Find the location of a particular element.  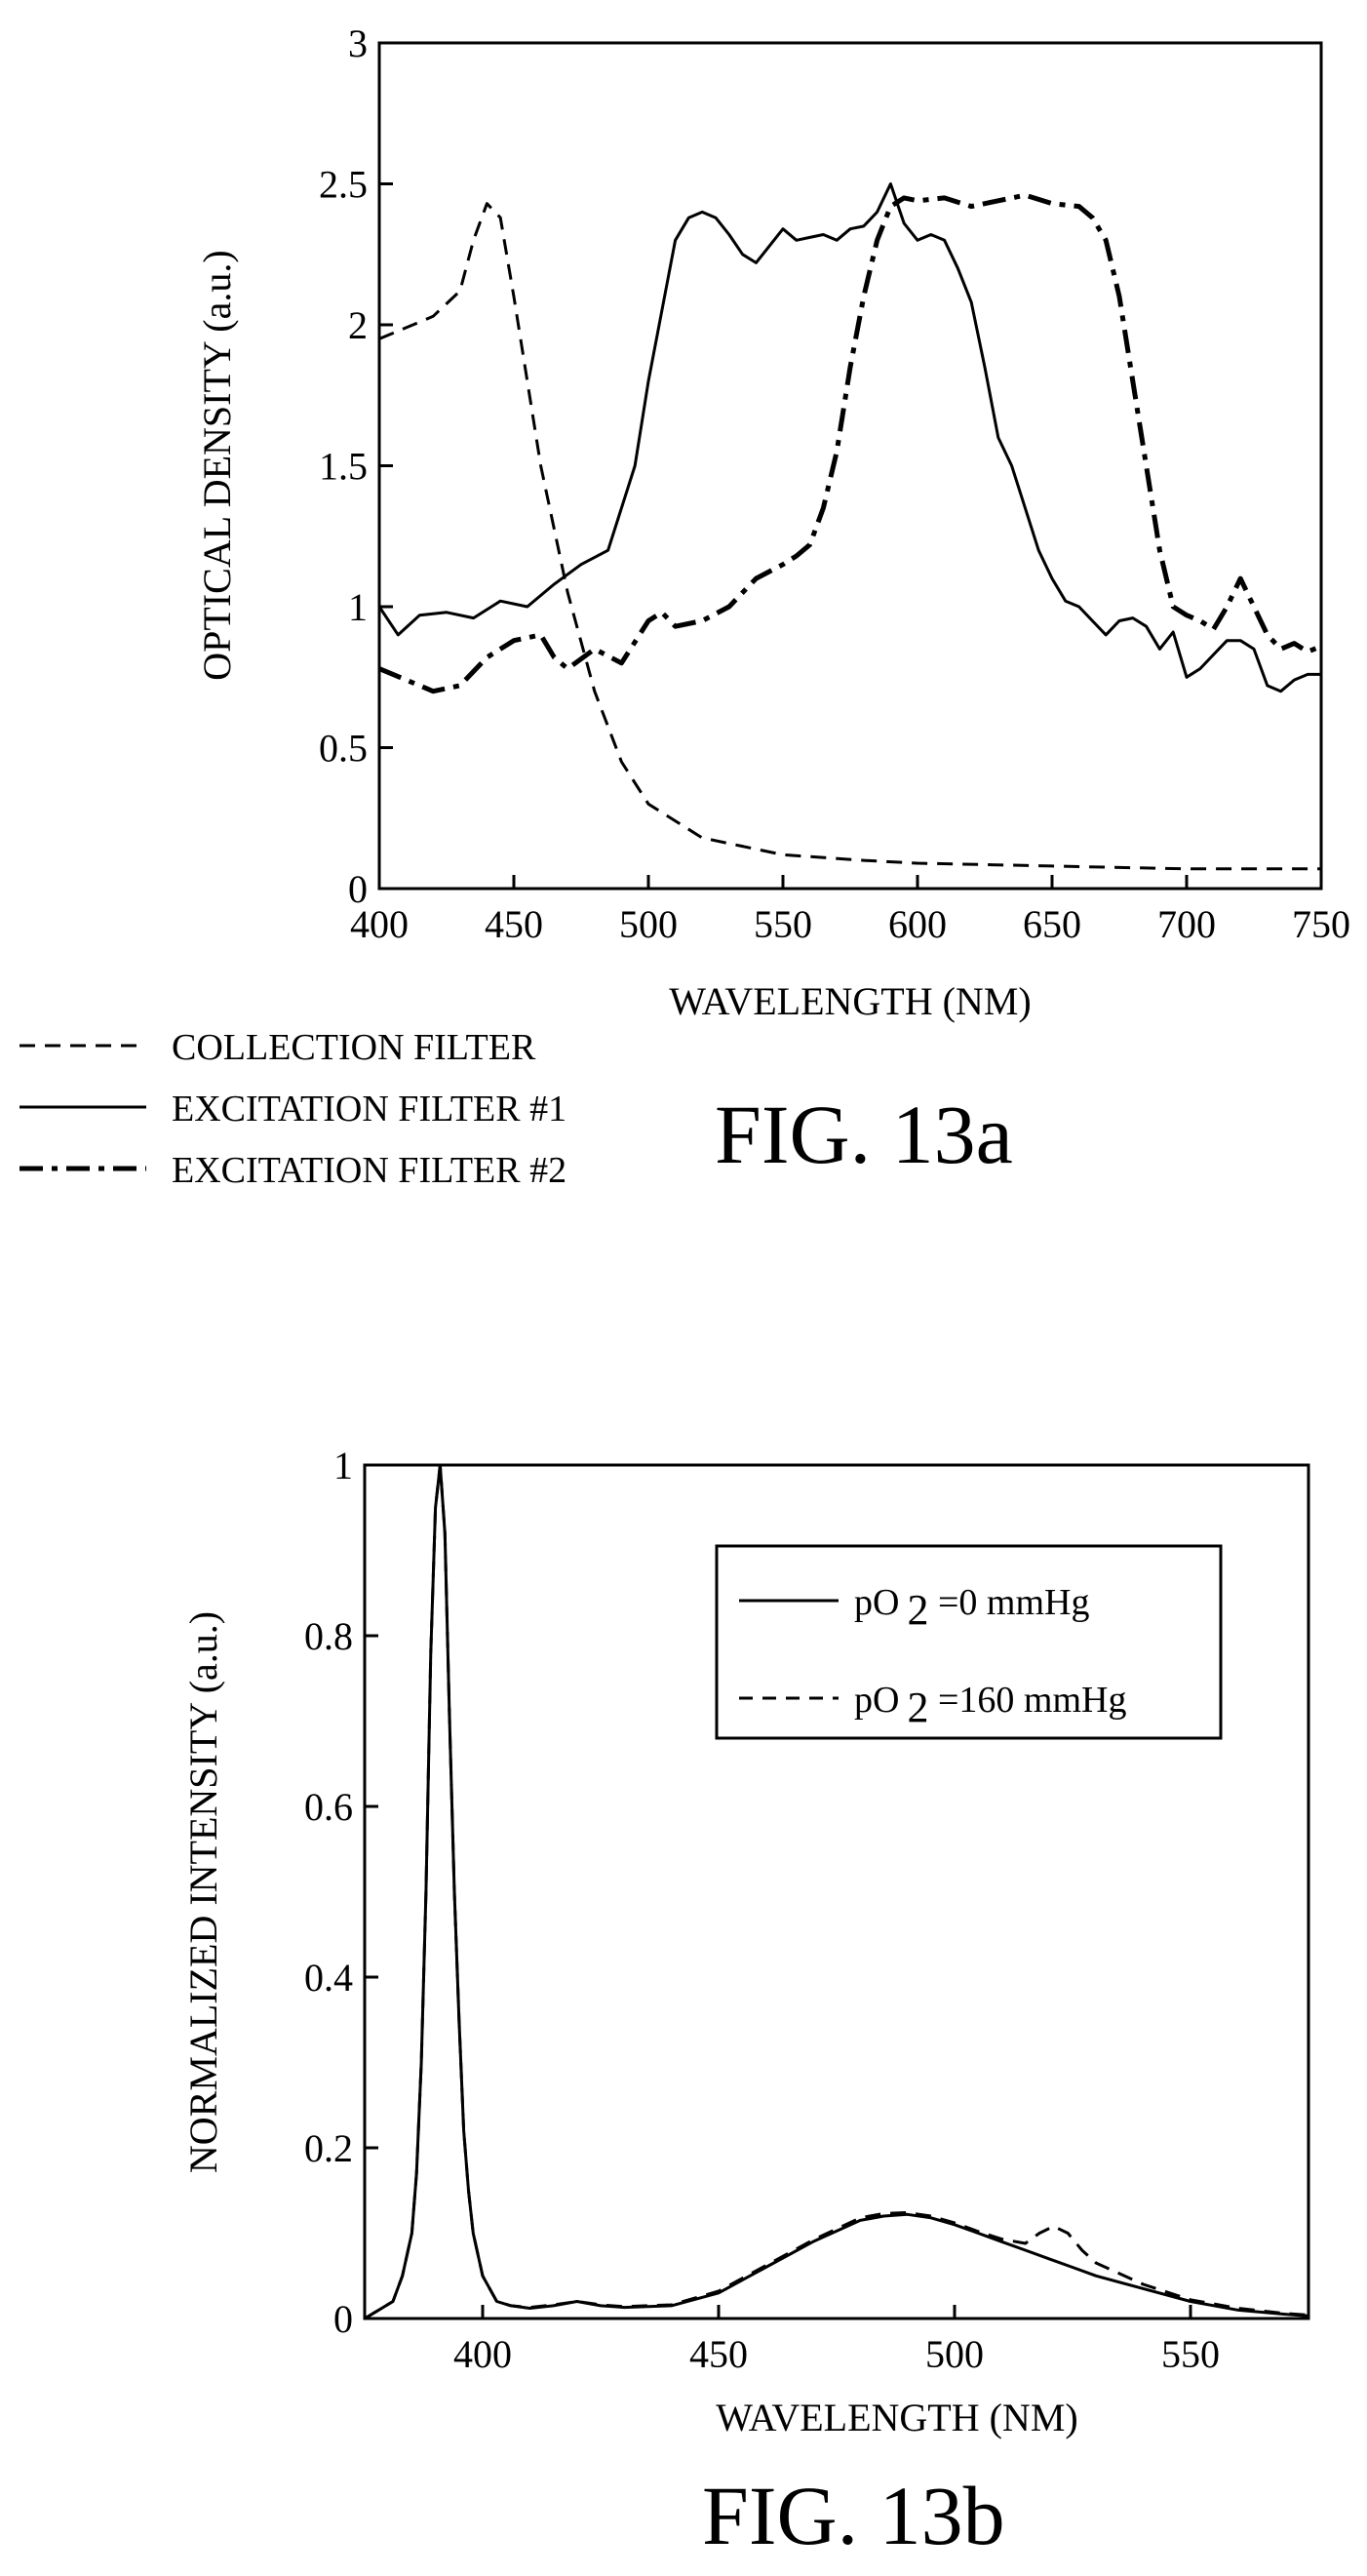

legend-po2-0-suffix: =0 mmHg is located at coordinates (1008, 1602).